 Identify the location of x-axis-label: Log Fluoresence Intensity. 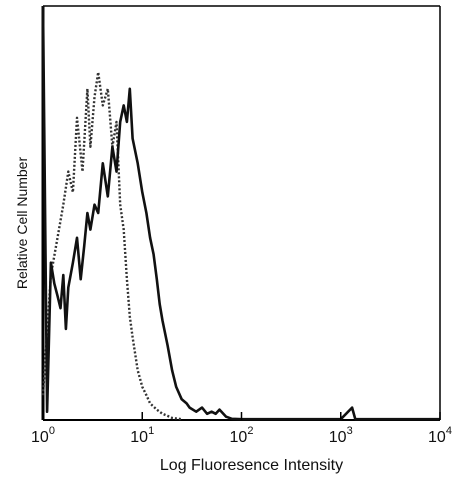
(251, 465).